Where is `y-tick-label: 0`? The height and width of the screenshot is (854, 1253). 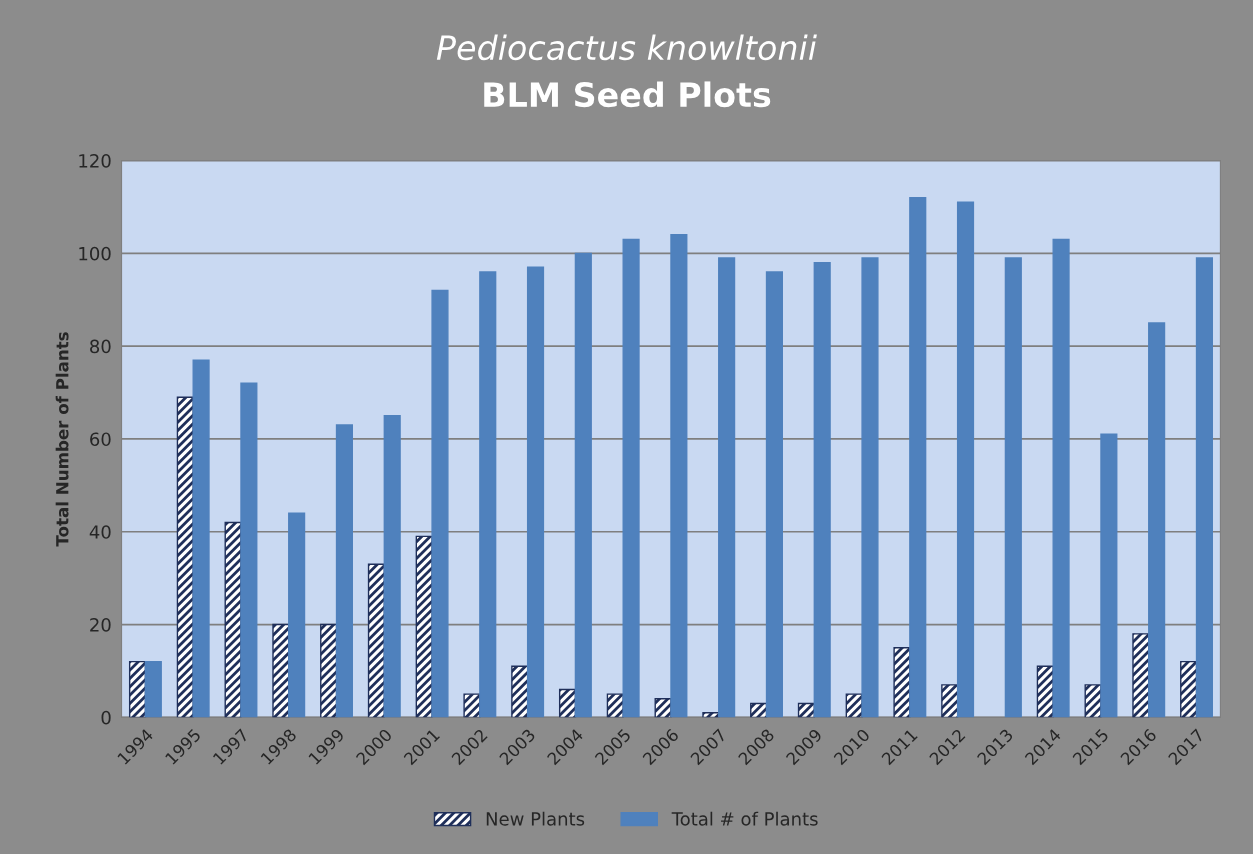 y-tick-label: 0 is located at coordinates (106, 717).